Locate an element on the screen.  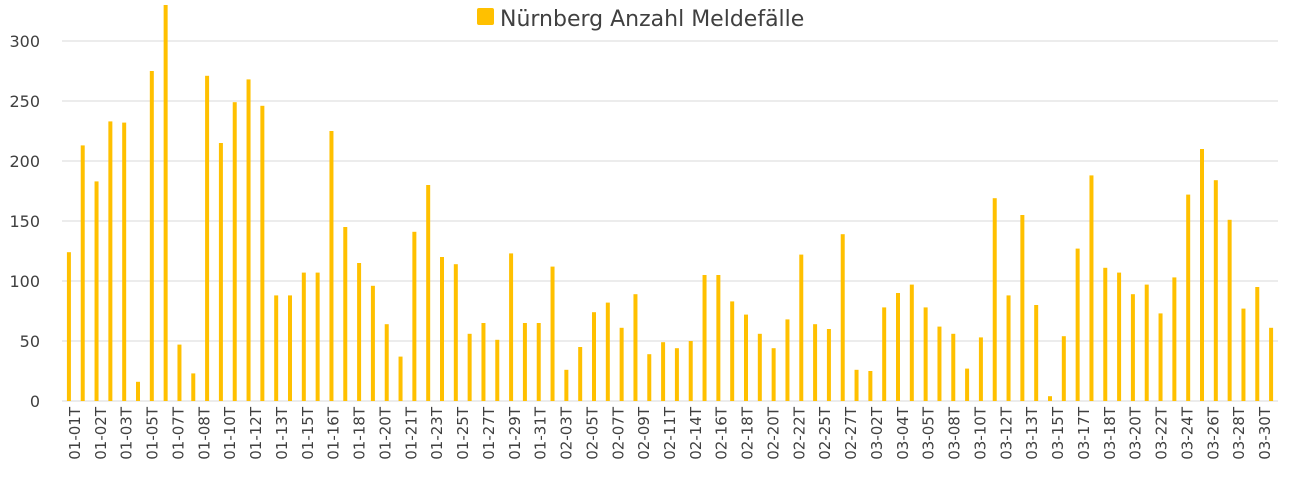
y-tick-label: 50 is located at coordinates (30, 341).